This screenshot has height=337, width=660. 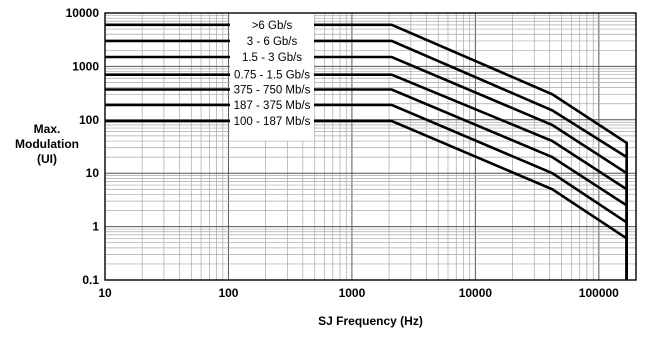 I want to click on y-axis-title-line: (UI), so click(x=47, y=159).